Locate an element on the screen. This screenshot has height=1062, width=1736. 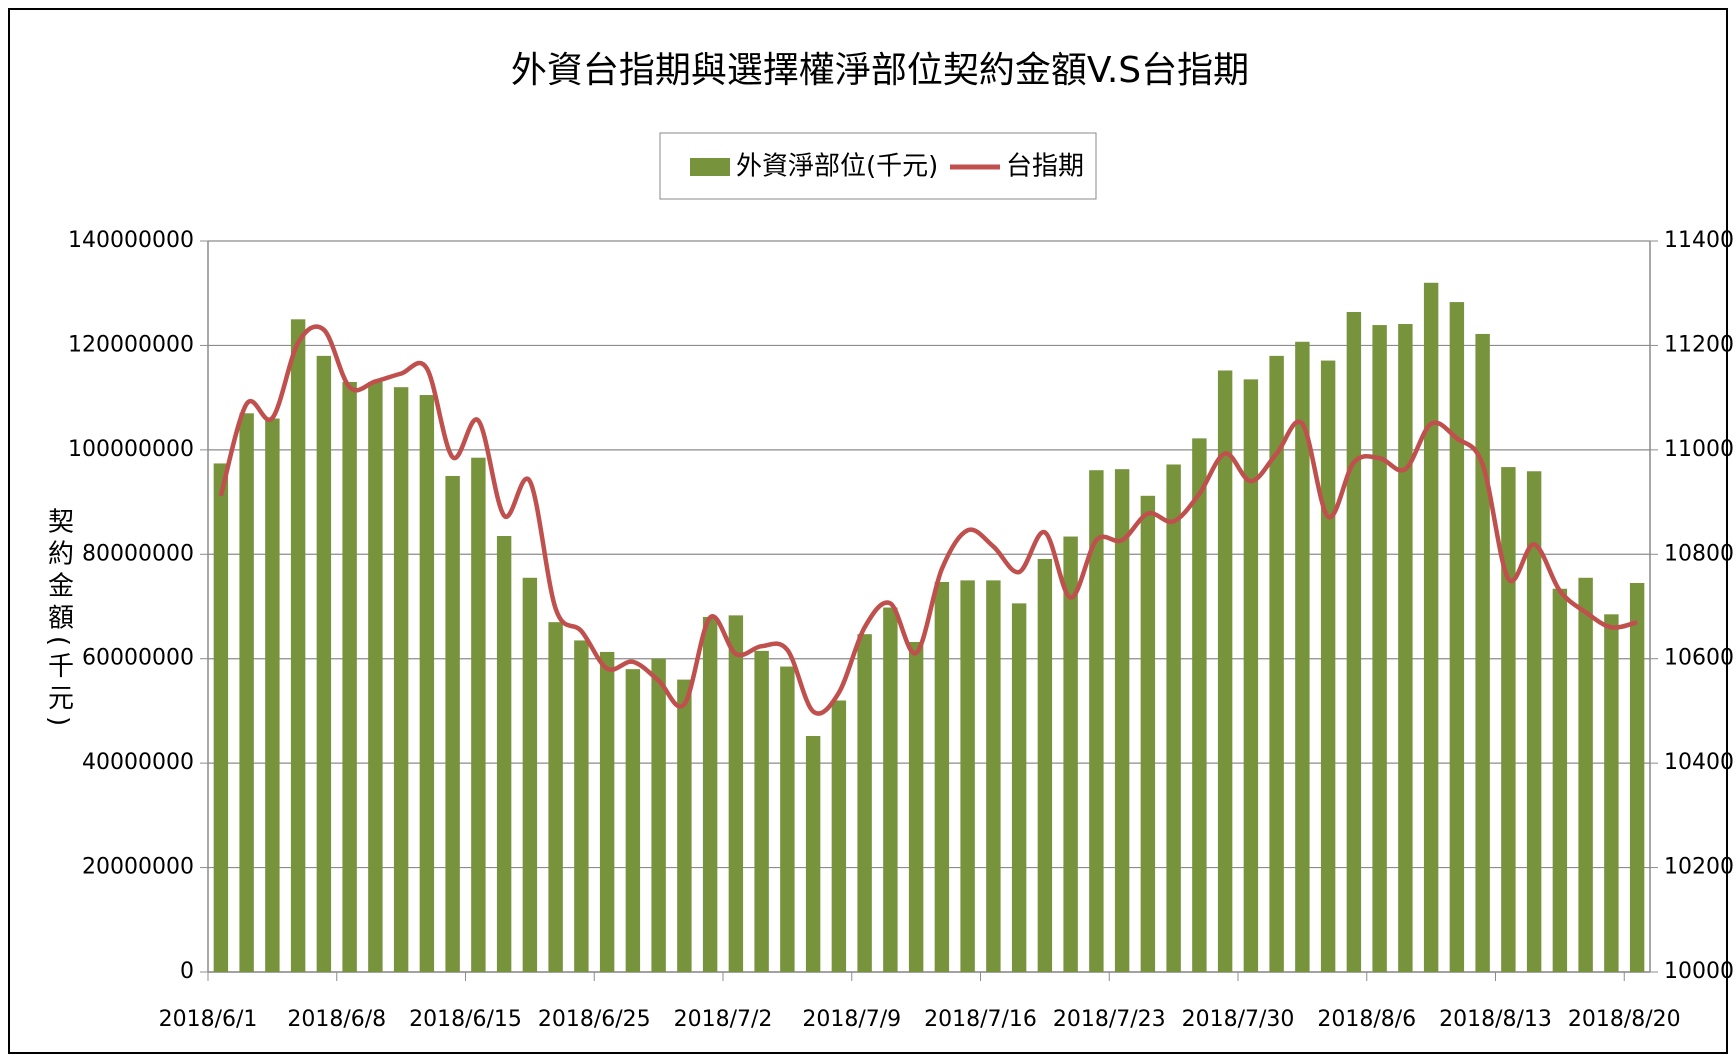
y2-tick-label: 10800 is located at coordinates (1699, 553).